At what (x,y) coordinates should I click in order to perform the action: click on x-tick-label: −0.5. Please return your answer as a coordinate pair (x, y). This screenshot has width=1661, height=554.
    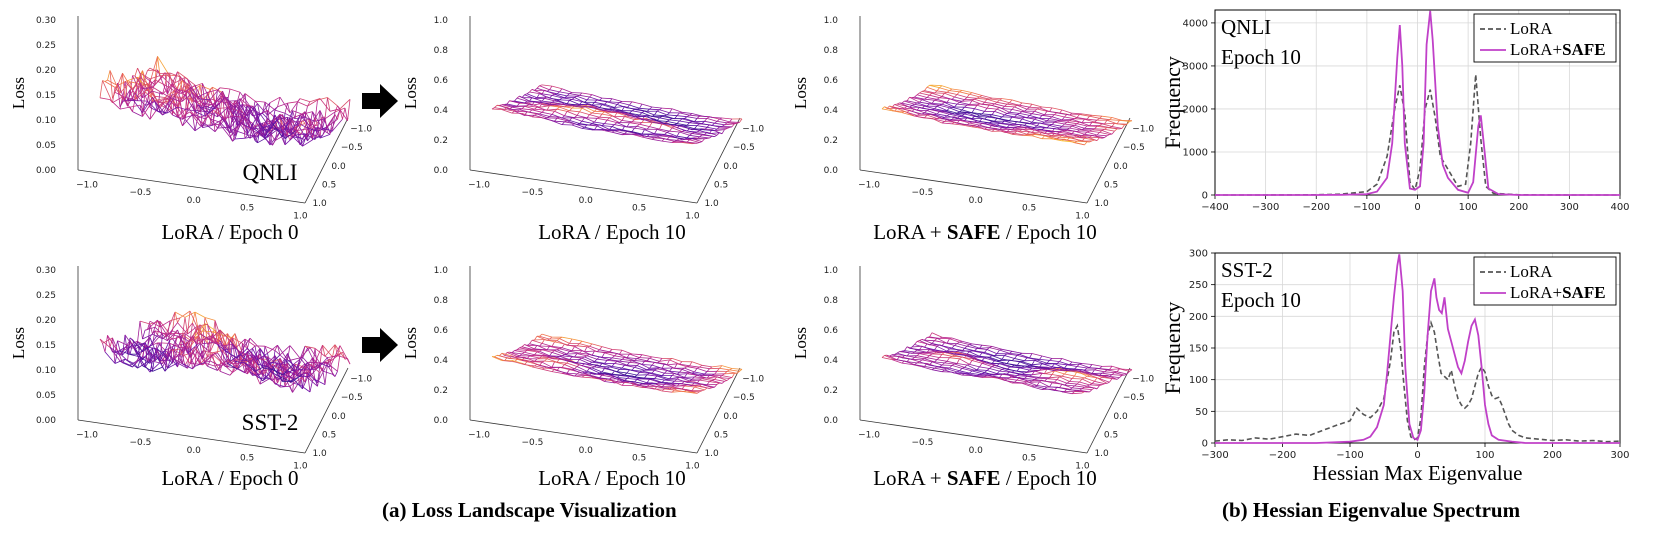
    Looking at the image, I should click on (922, 193).